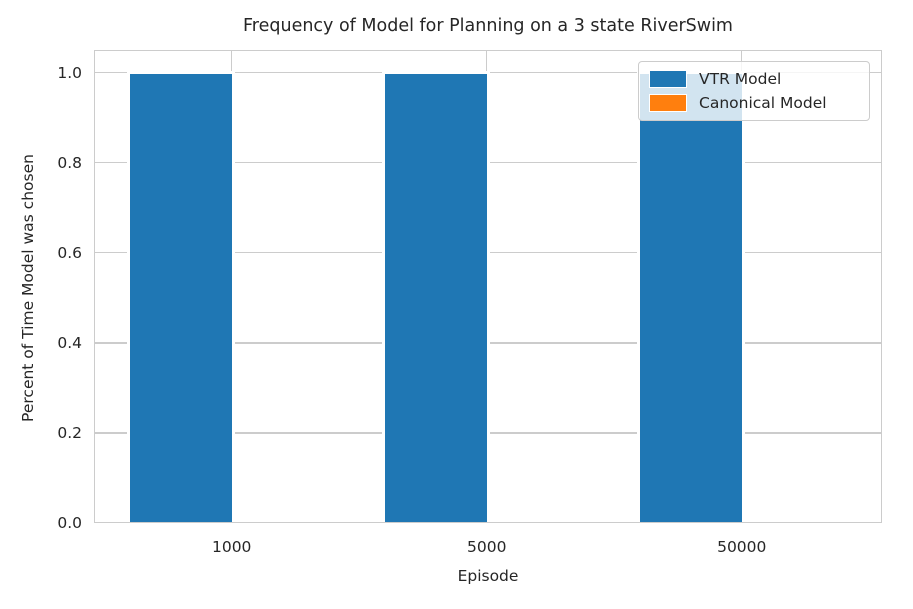 The width and height of the screenshot is (913, 609). Describe the element at coordinates (69, 523) in the screenshot. I see `y-tick-label: 0.0` at that location.